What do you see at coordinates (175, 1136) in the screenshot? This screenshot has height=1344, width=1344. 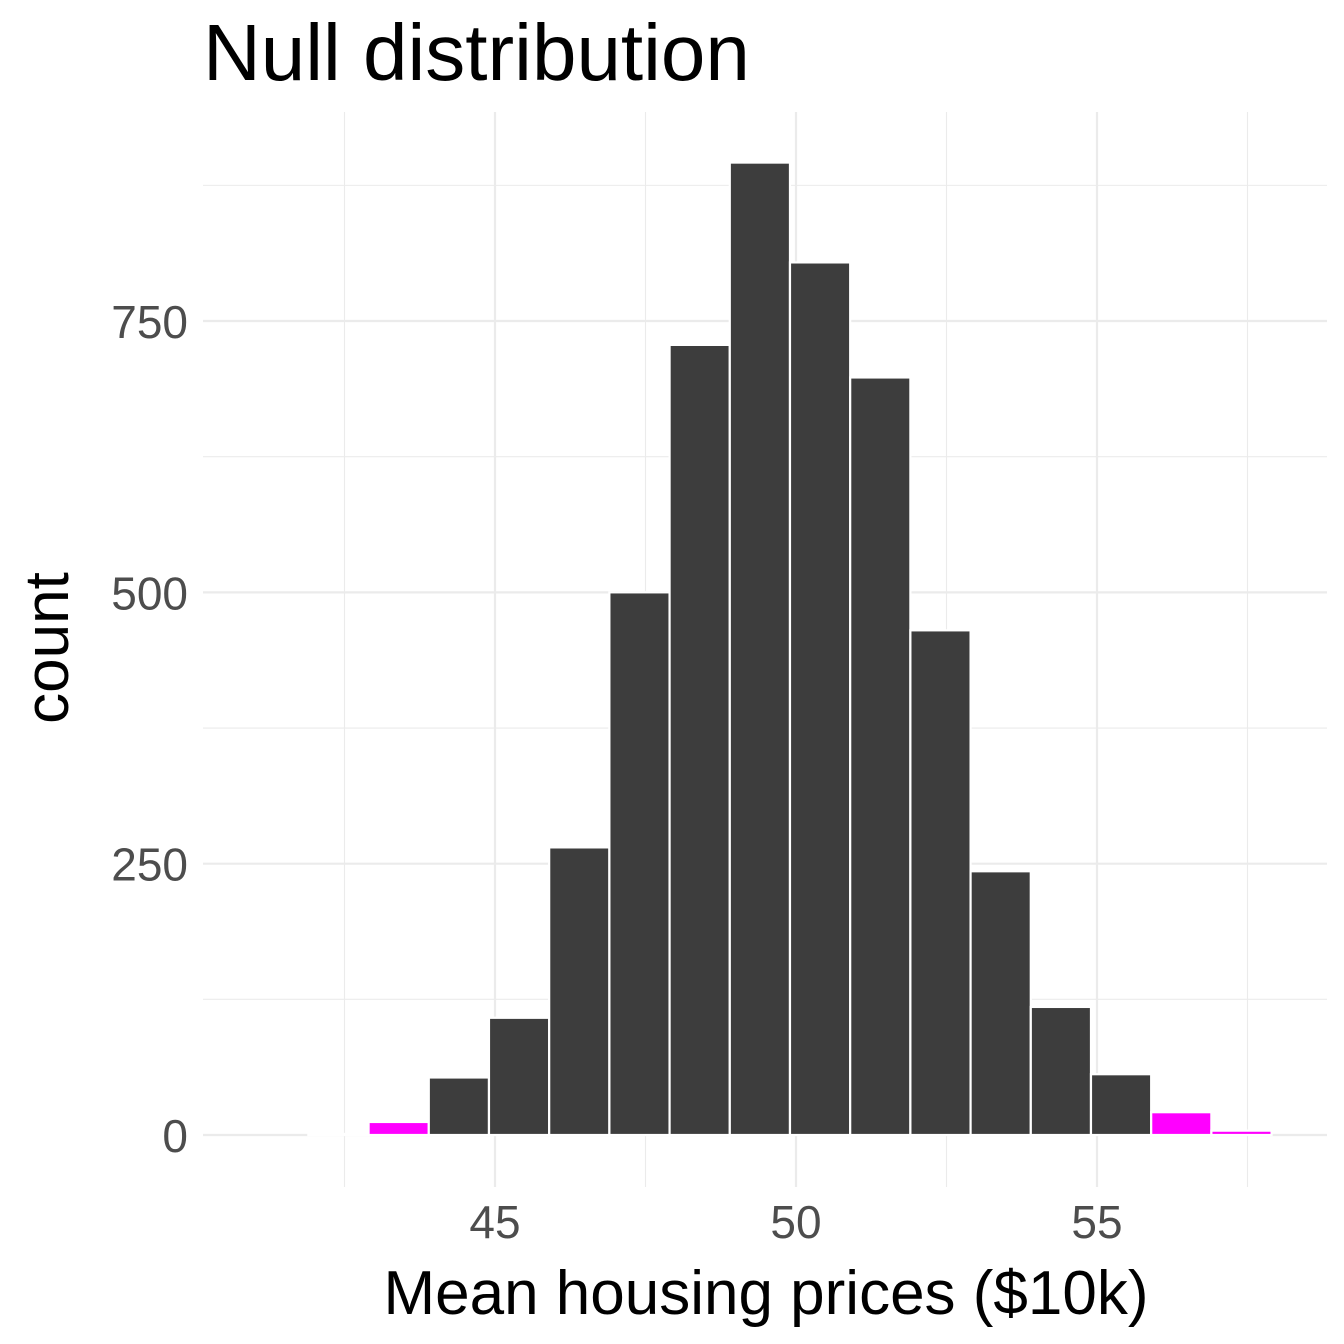 I see `y-tick-label: 0` at bounding box center [175, 1136].